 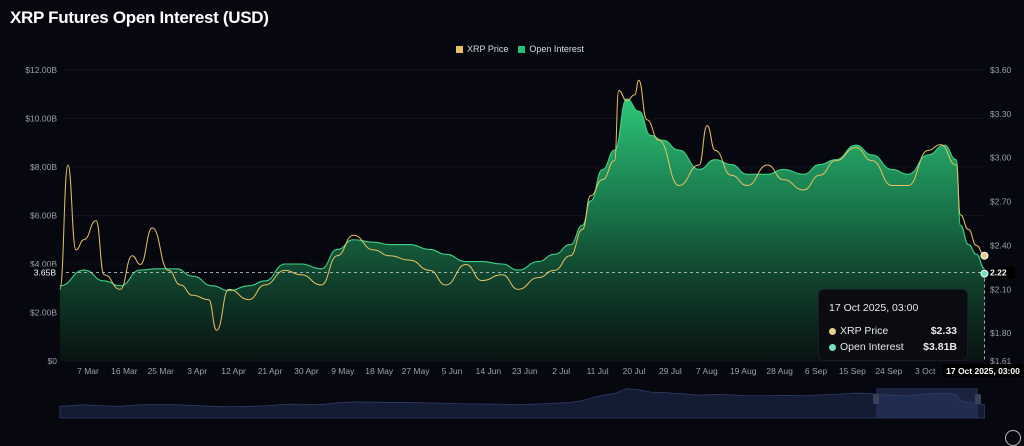 I want to click on x-tick-label: 19 Aug, so click(x=743, y=371).